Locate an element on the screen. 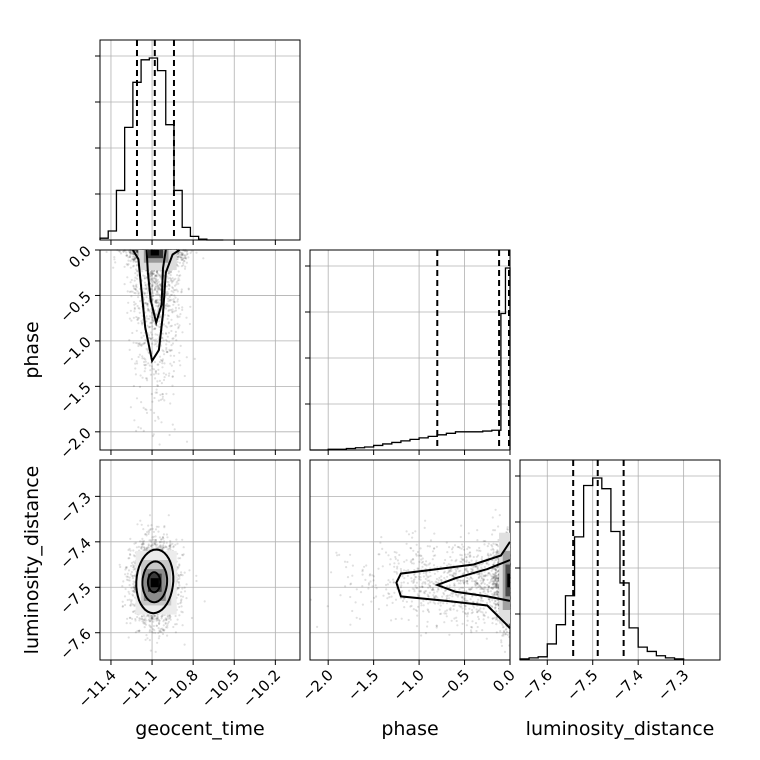 This screenshot has width=760, height=760. tick-label-x: −7.4 is located at coordinates (628, 685).